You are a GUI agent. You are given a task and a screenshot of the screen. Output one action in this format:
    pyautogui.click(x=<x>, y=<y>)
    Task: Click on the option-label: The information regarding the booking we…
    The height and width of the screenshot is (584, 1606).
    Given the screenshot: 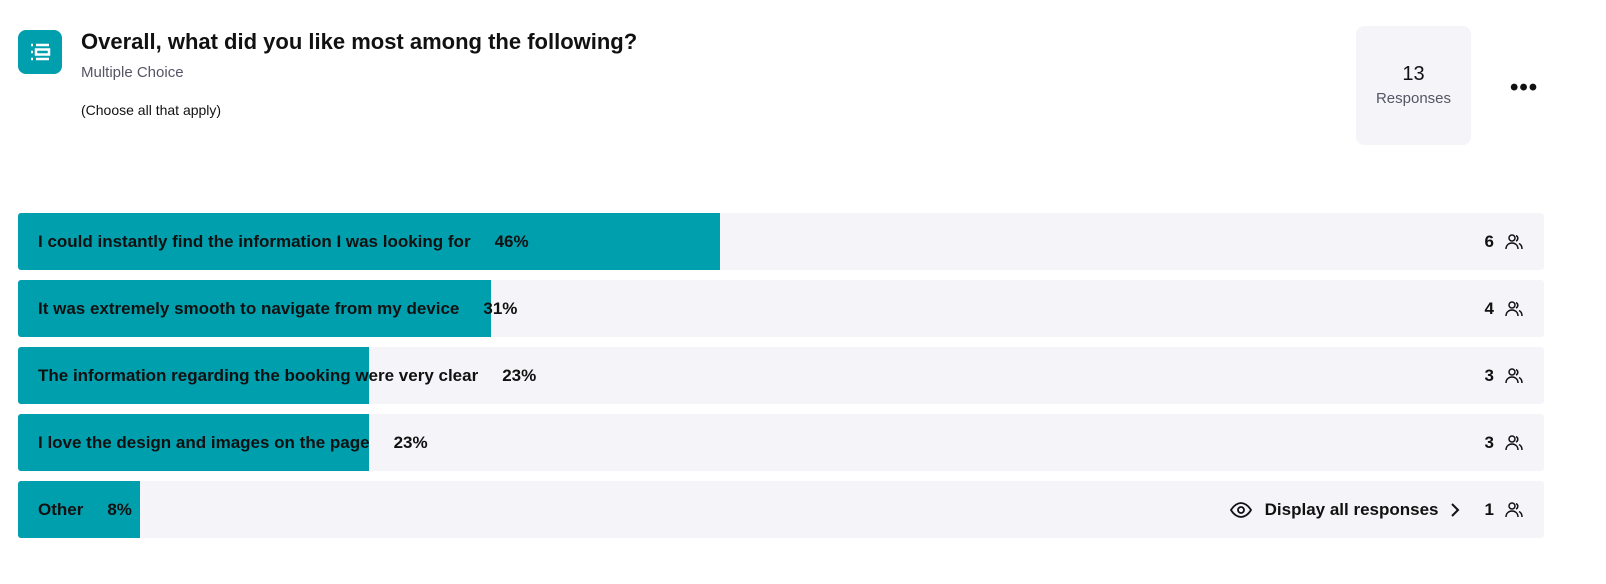 What is the action you would take?
    pyautogui.click(x=258, y=375)
    